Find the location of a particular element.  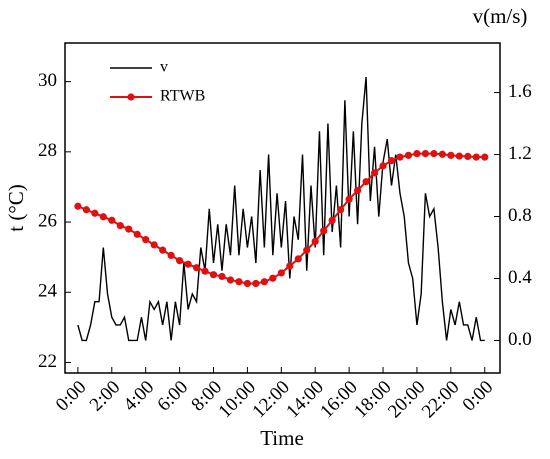

y-tick-label: 28 is located at coordinates (47, 150).